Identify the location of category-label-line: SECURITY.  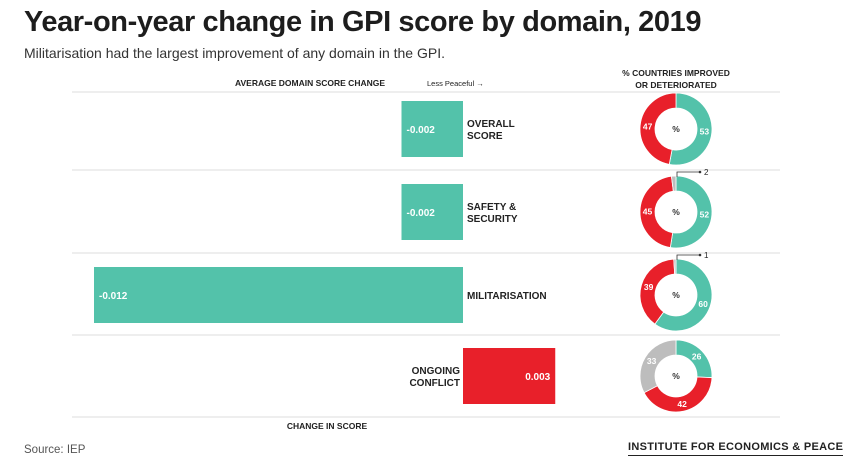
(492, 219).